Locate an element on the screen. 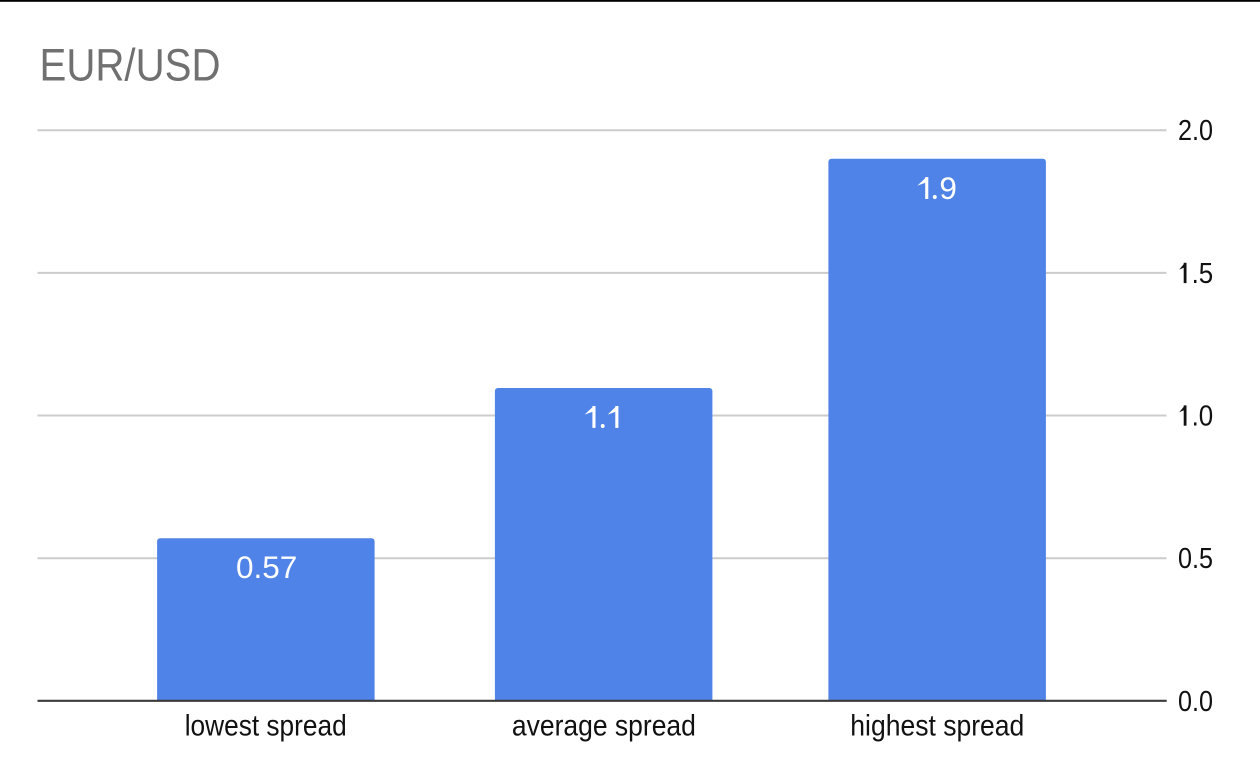 This screenshot has height=780, width=1260. svg-text: .0 is located at coordinates (1203, 417).